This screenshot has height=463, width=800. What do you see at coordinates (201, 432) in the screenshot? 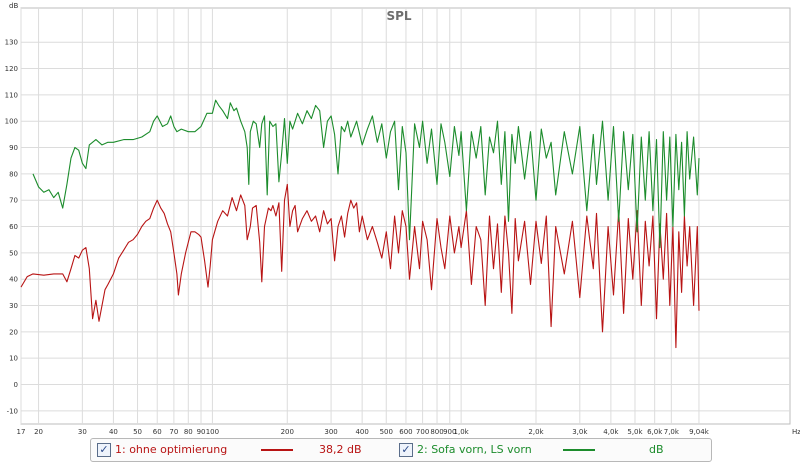
I see `x-tick-label: 90` at bounding box center [201, 432].